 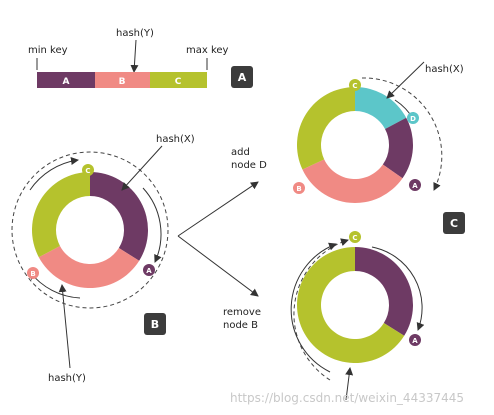 I want to click on ring-add-node-c-label: C, so click(x=354, y=86).